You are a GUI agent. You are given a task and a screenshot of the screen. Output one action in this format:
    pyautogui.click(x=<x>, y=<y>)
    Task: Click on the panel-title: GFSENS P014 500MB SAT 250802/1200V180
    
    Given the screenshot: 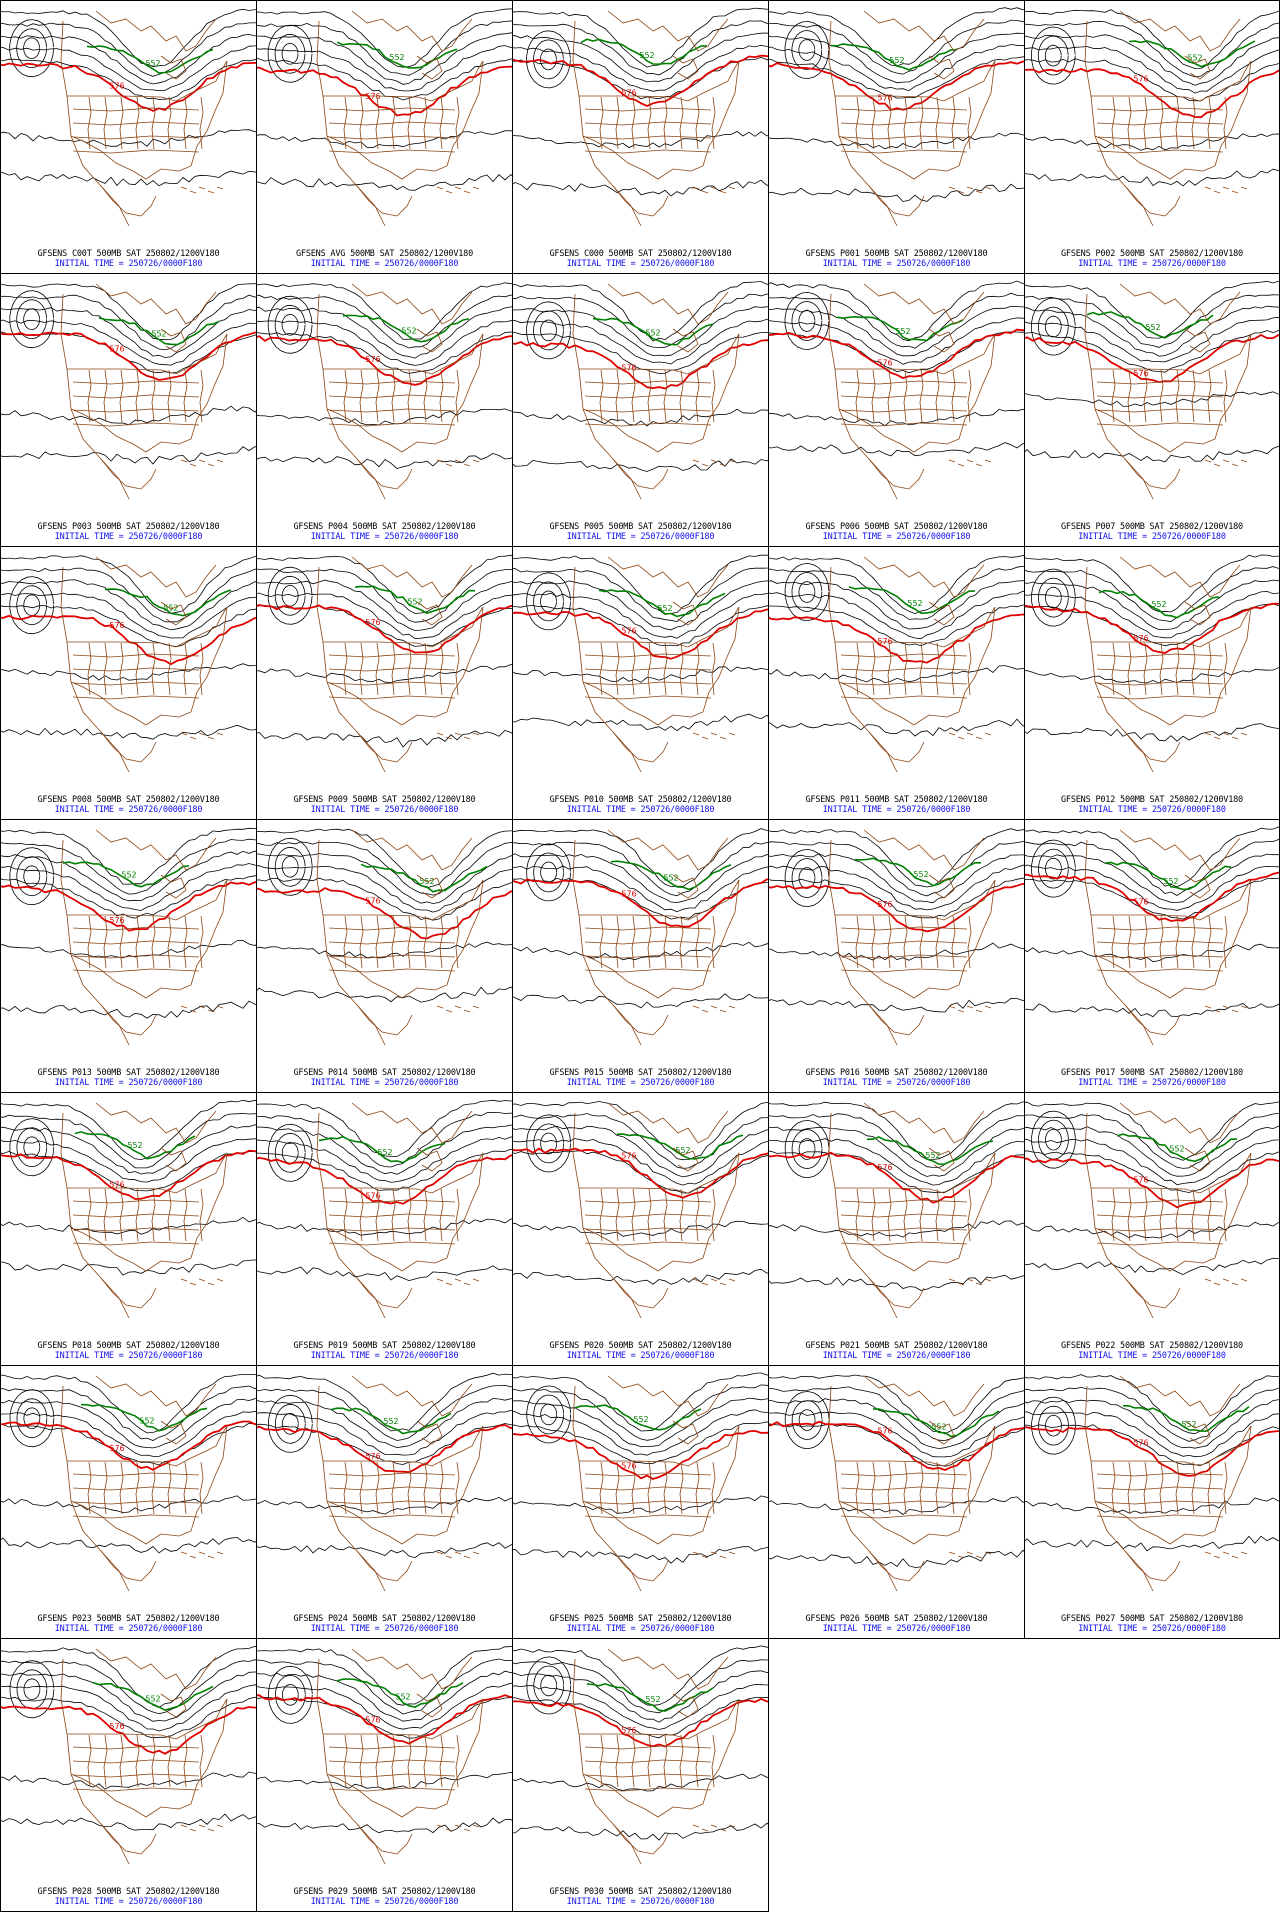 What is the action you would take?
    pyautogui.click(x=384, y=1073)
    